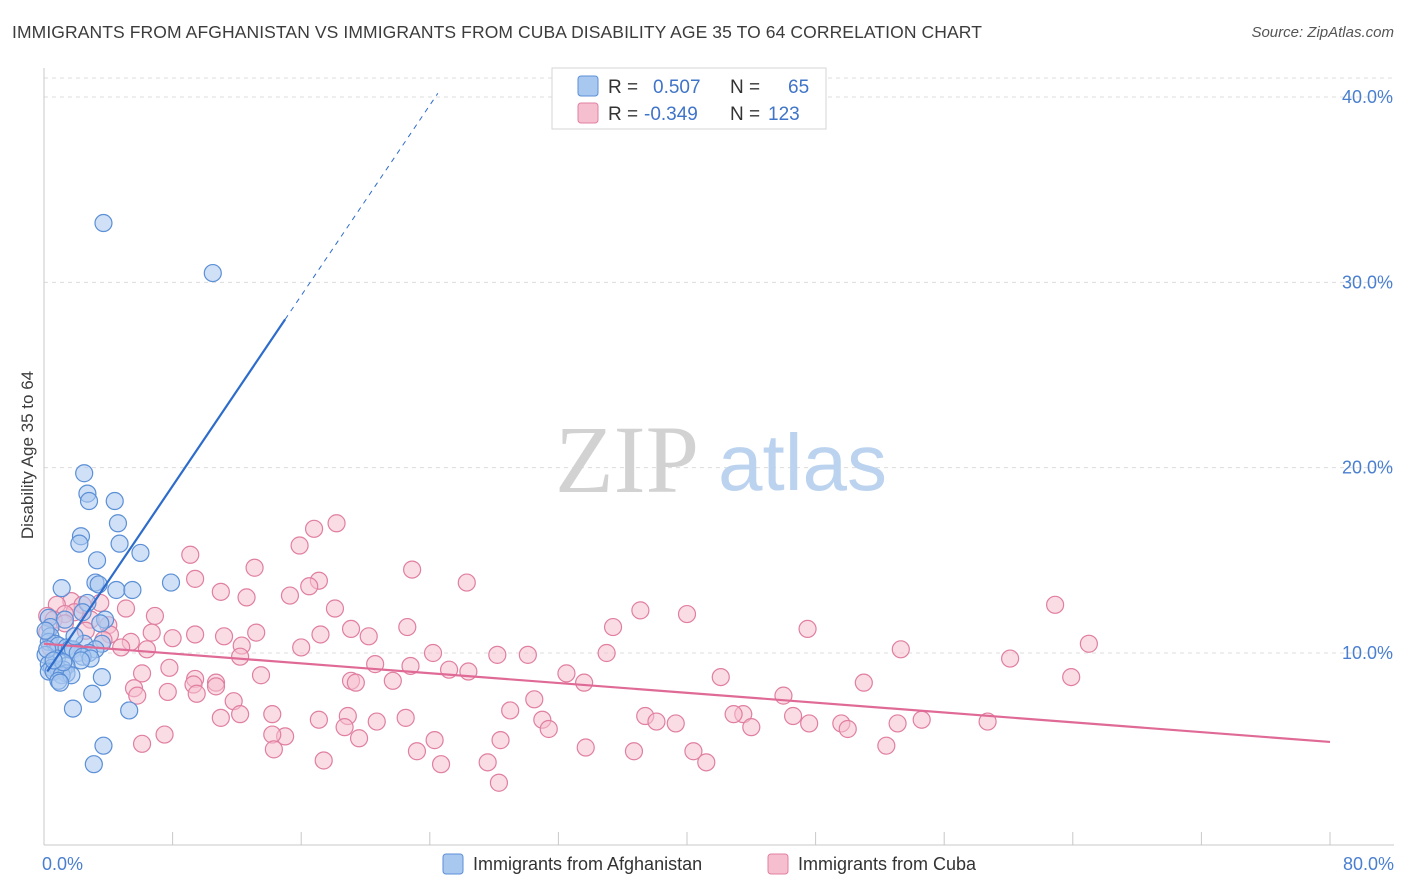 The image size is (1406, 892). I want to click on y-tick-label: 10.0%, so click(1367, 653).